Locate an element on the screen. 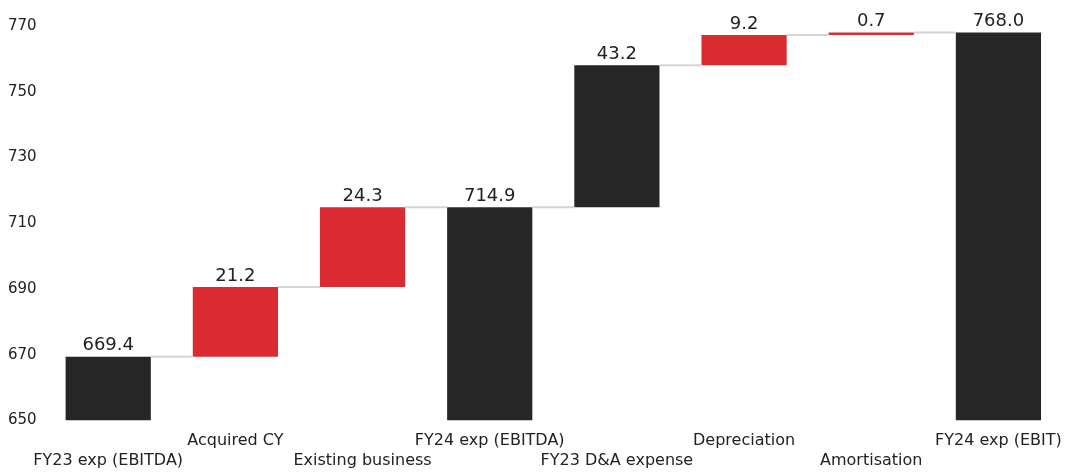 The width and height of the screenshot is (1066, 473). x-tick-label: Acquired CY is located at coordinates (235, 440).